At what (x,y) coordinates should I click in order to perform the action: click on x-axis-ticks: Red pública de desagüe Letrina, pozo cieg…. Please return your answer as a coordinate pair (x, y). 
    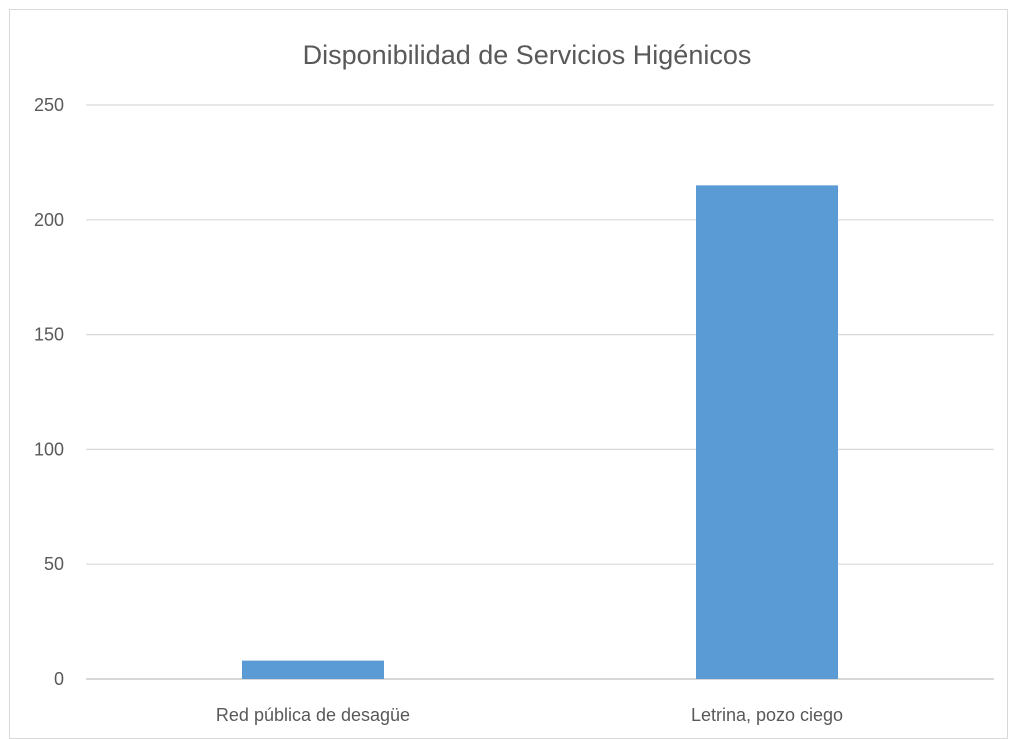
    Looking at the image, I should click on (529, 715).